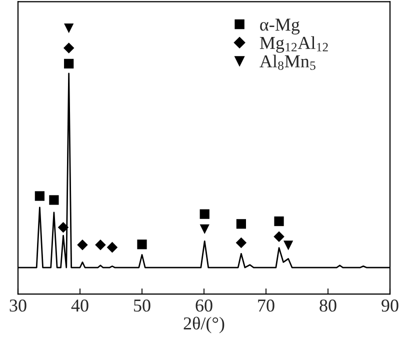  What do you see at coordinates (79, 305) in the screenshot?
I see `x-tick-label: 40` at bounding box center [79, 305].